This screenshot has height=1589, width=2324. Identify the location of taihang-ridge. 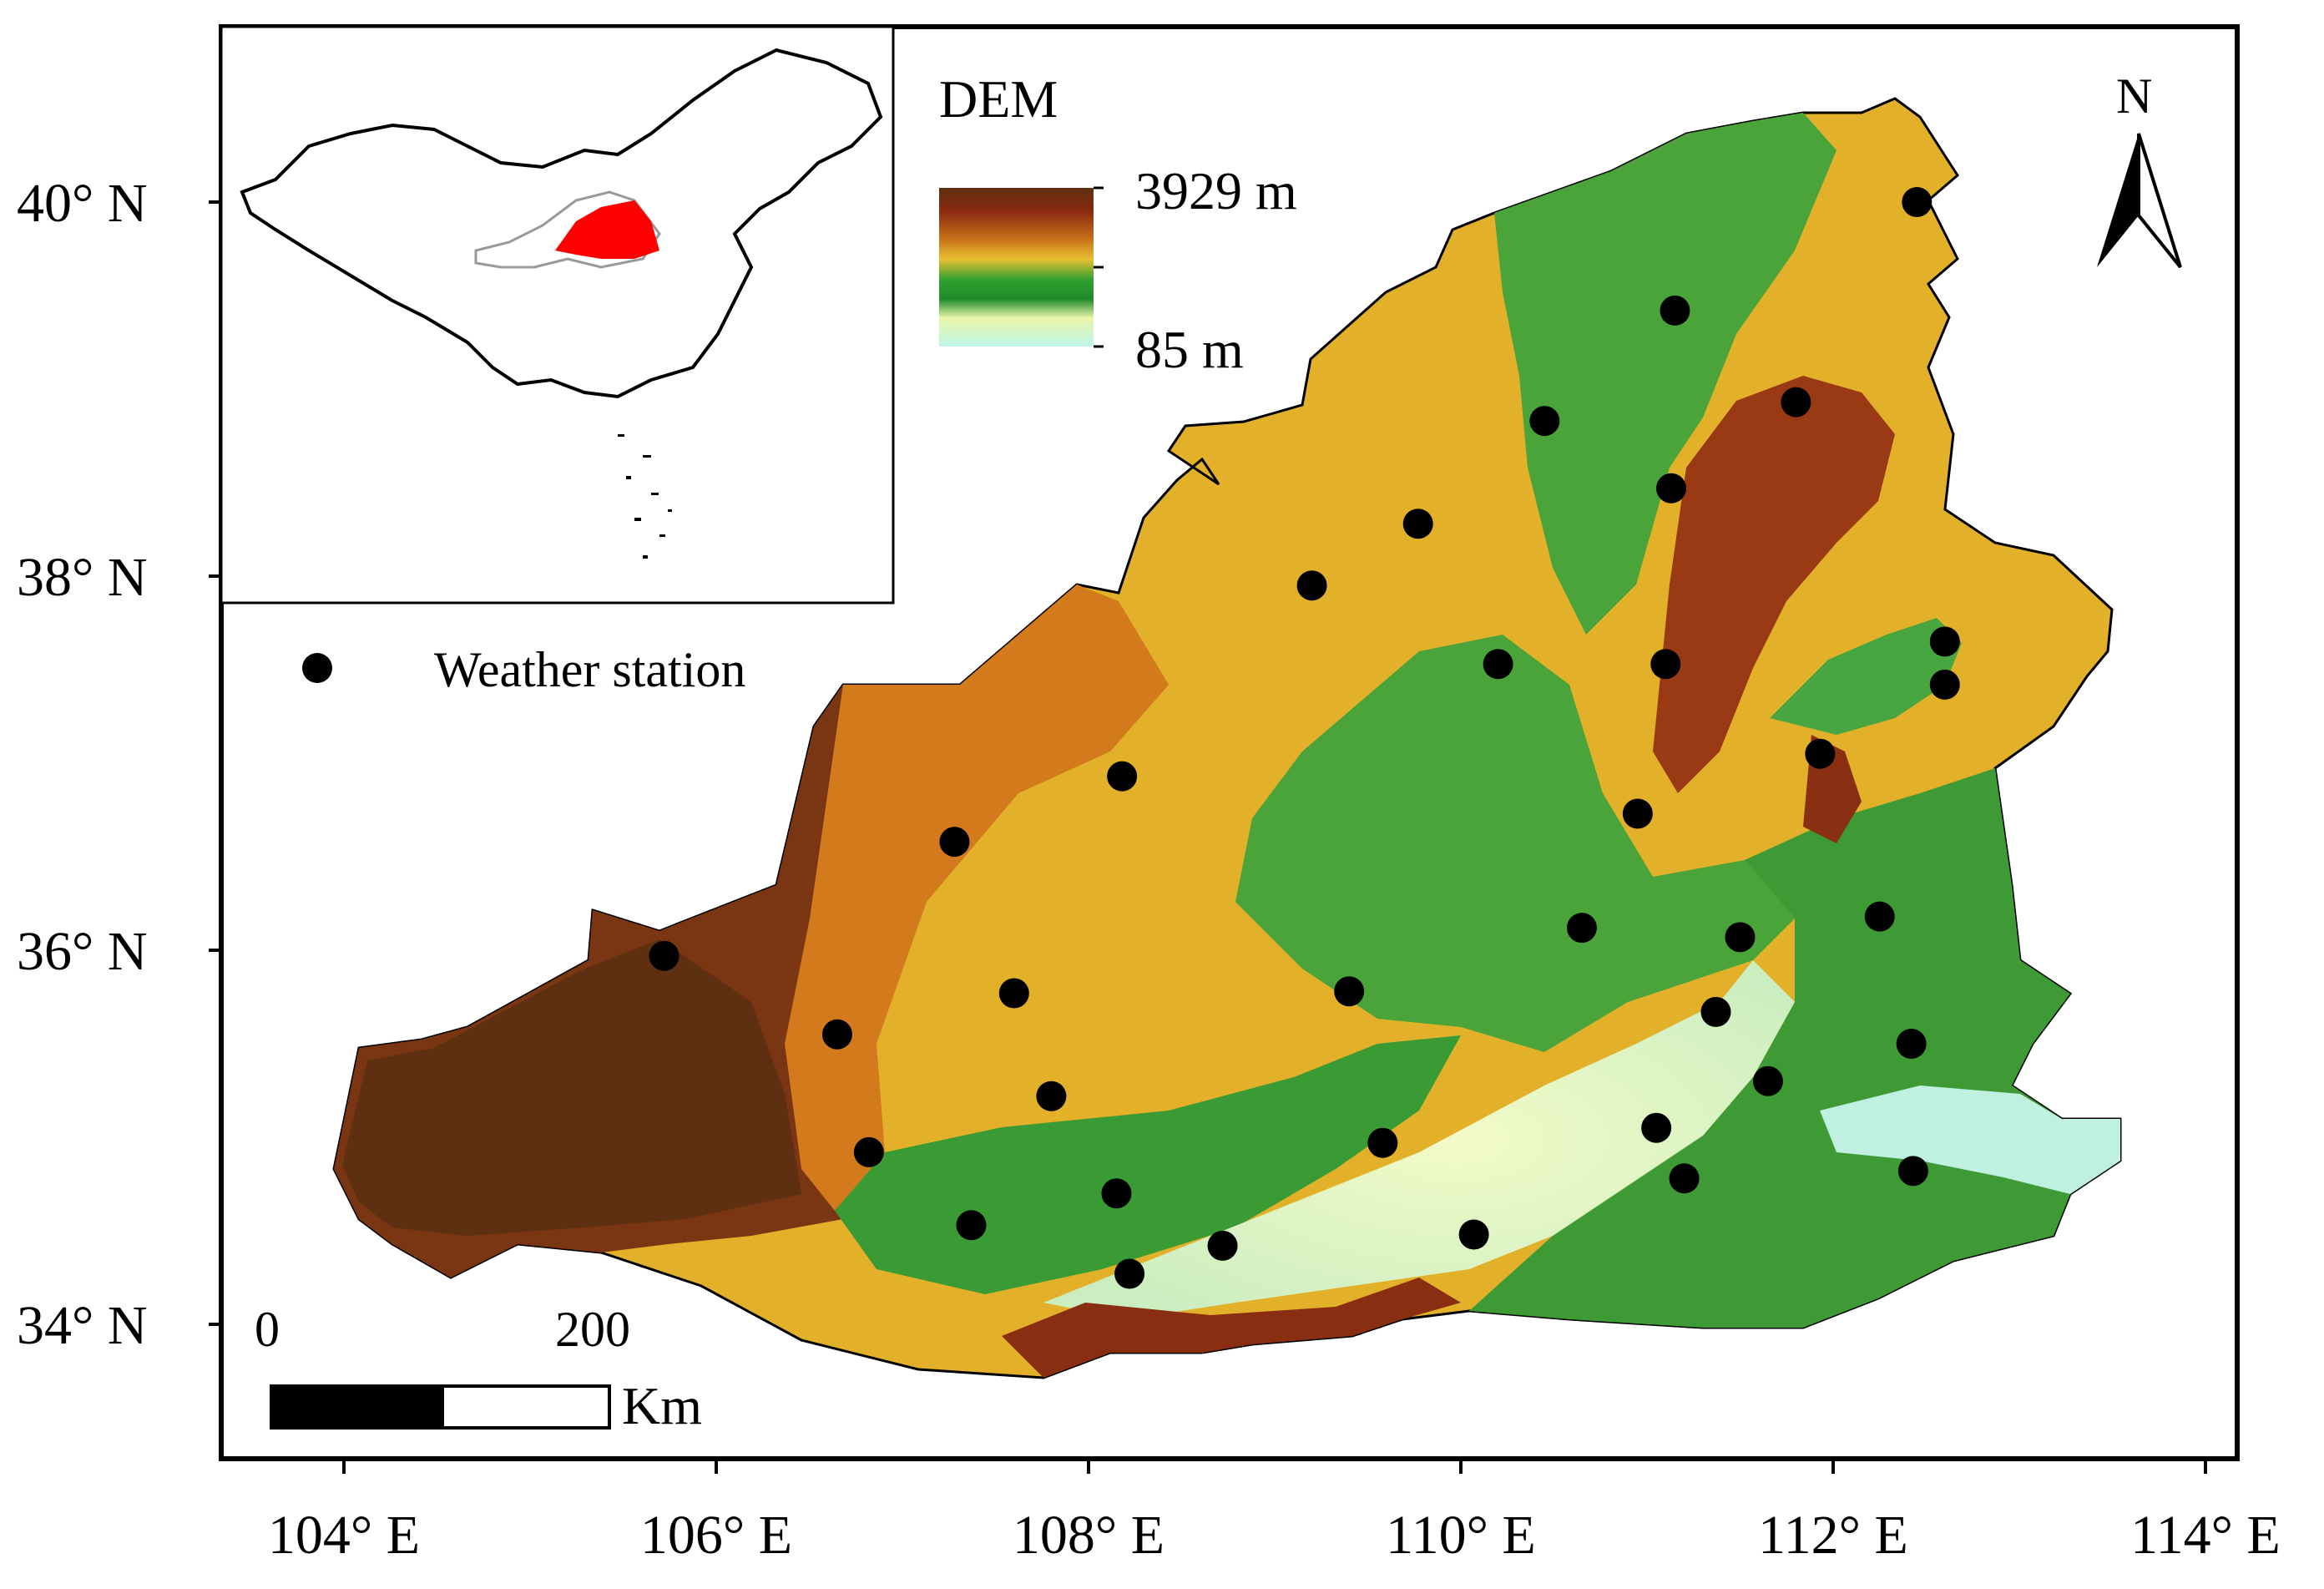
(1774, 584).